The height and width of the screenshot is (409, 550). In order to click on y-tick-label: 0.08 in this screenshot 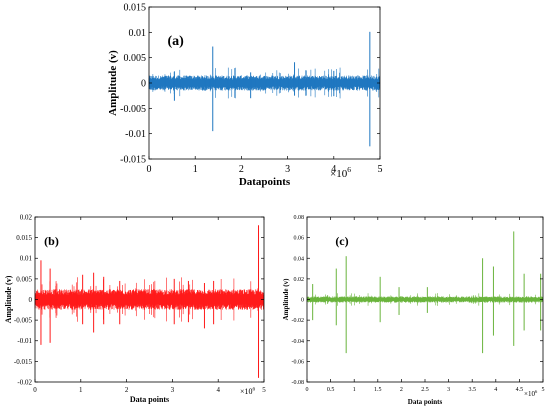, I will do `click(299, 218)`.